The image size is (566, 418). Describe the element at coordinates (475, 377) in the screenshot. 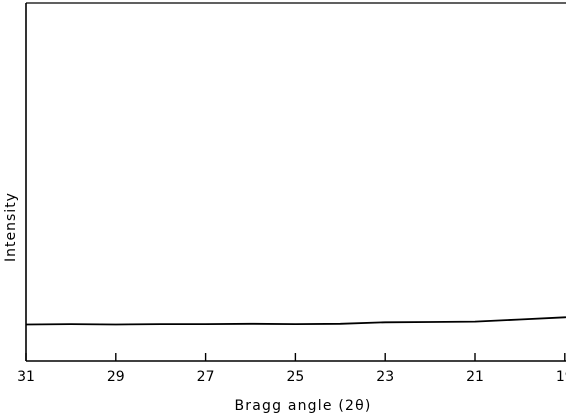

I see `x-tick-label: 21` at that location.